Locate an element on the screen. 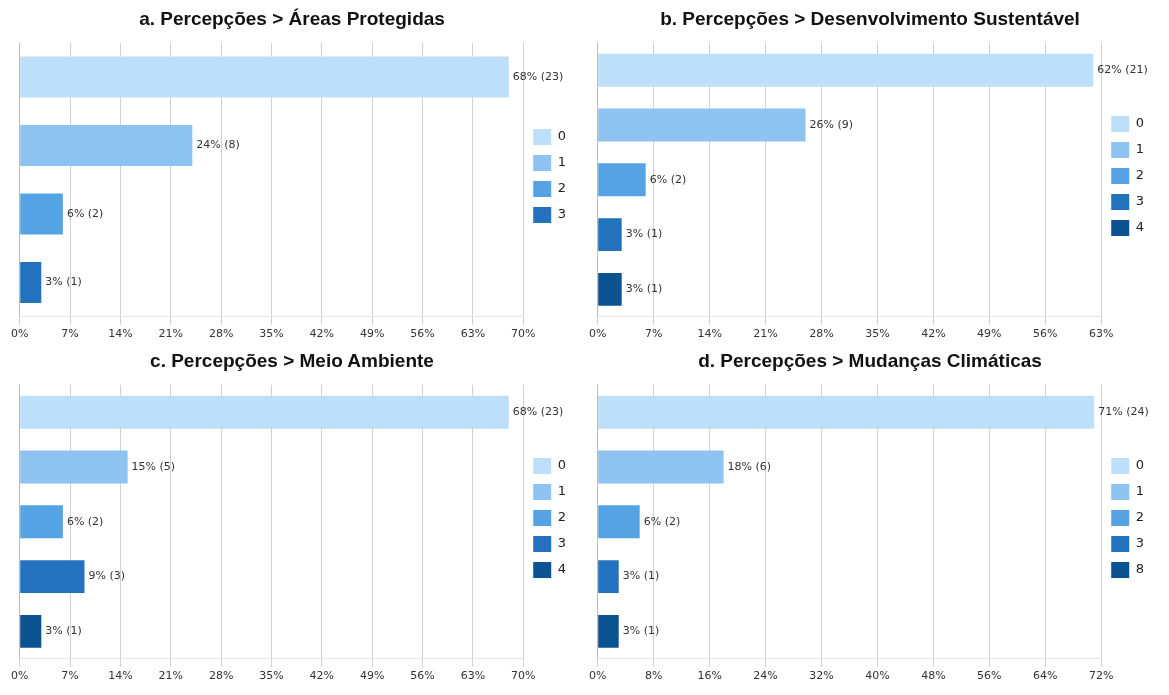 The height and width of the screenshot is (695, 1169). data-label: 24% (8) is located at coordinates (218, 145).